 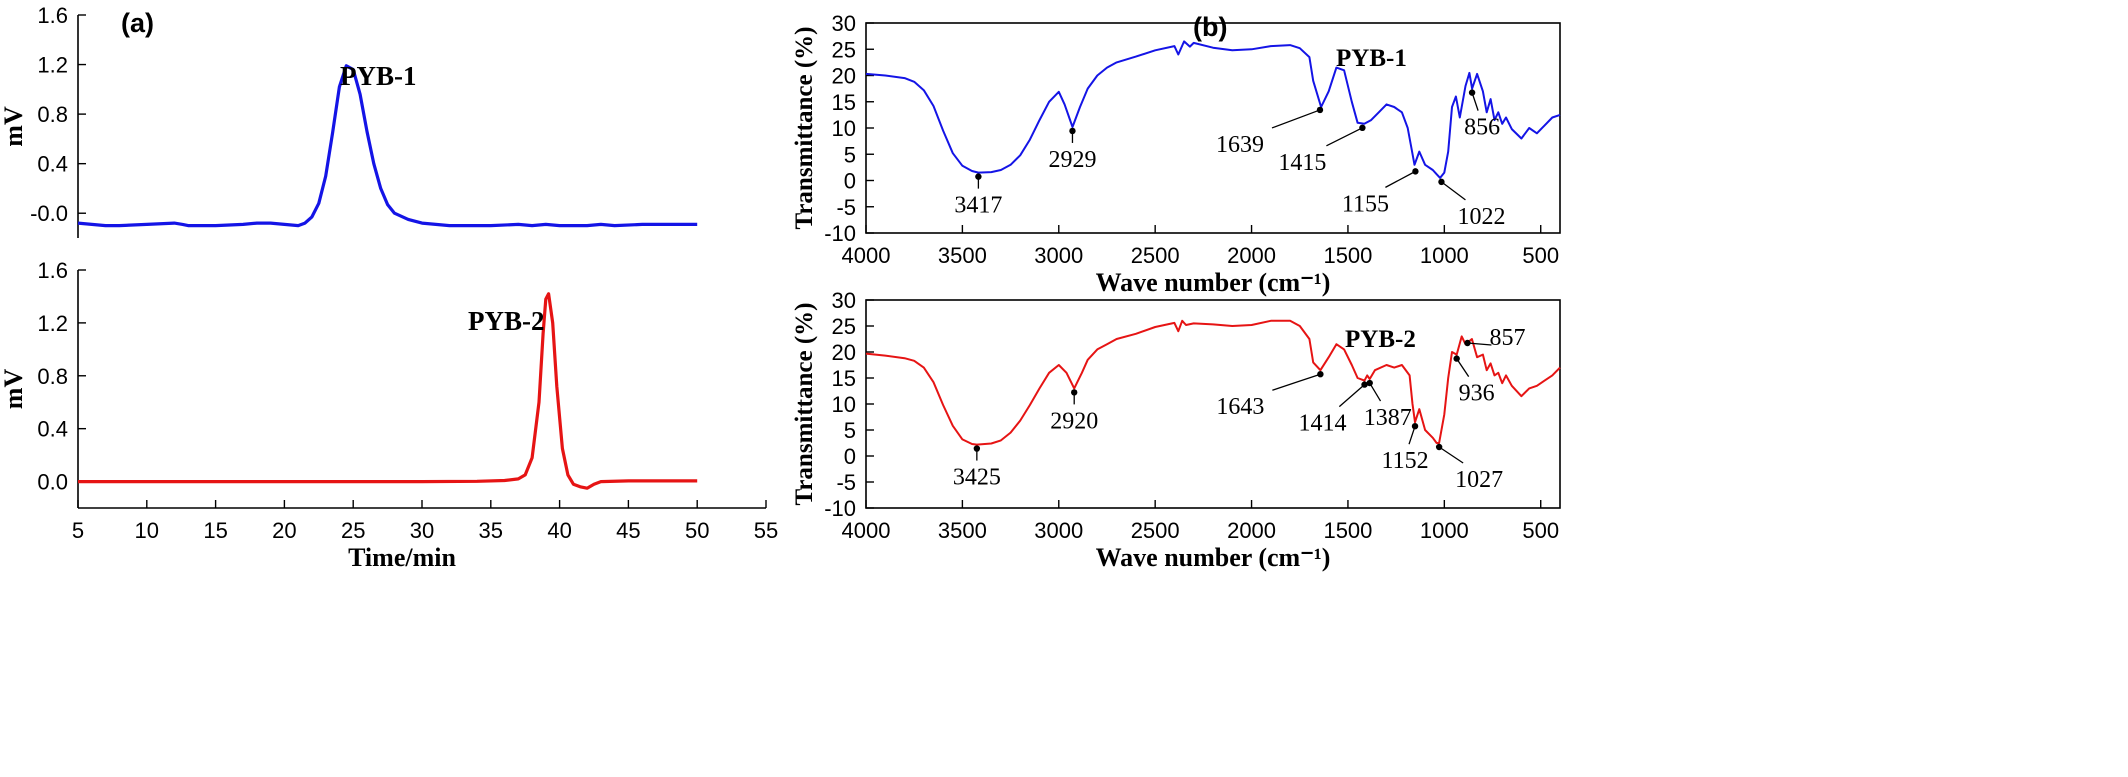 What do you see at coordinates (697, 530) in the screenshot?
I see `x-tick-label: 50` at bounding box center [697, 530].